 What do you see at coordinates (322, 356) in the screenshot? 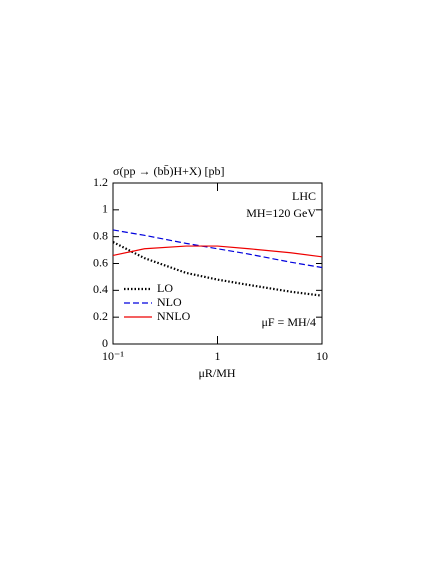
I see `x-tick-label: 10` at bounding box center [322, 356].